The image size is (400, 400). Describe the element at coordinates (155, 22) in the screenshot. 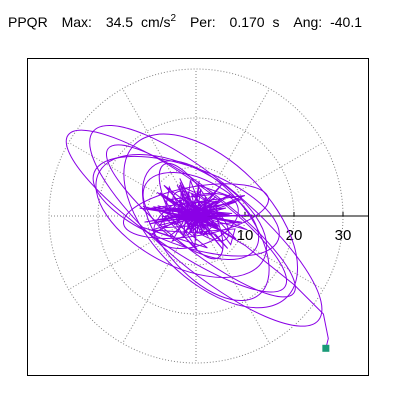

I see `max-unit: cm/s` at that location.